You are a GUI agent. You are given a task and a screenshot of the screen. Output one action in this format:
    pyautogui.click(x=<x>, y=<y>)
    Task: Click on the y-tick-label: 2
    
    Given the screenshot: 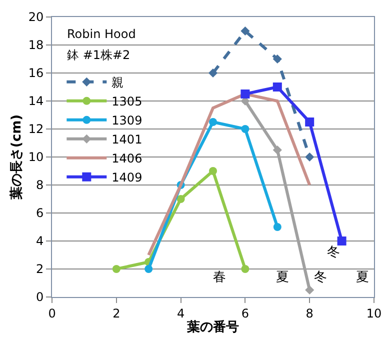 What is the action you would take?
    pyautogui.click(x=40, y=269)
    